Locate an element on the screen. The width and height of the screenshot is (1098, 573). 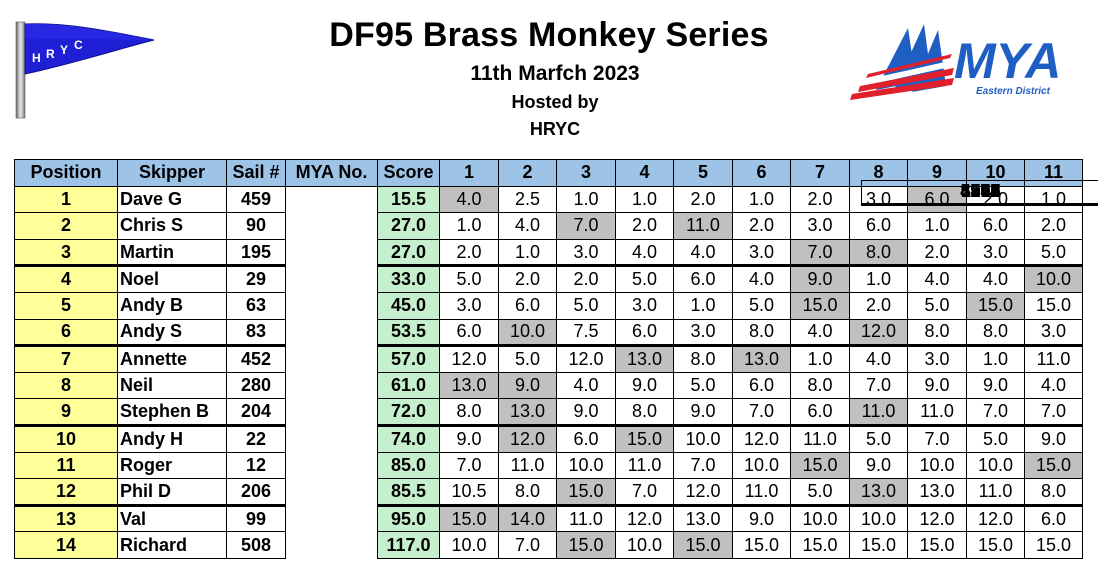
mya-number-cell: 3964 is located at coordinates (979, 193).